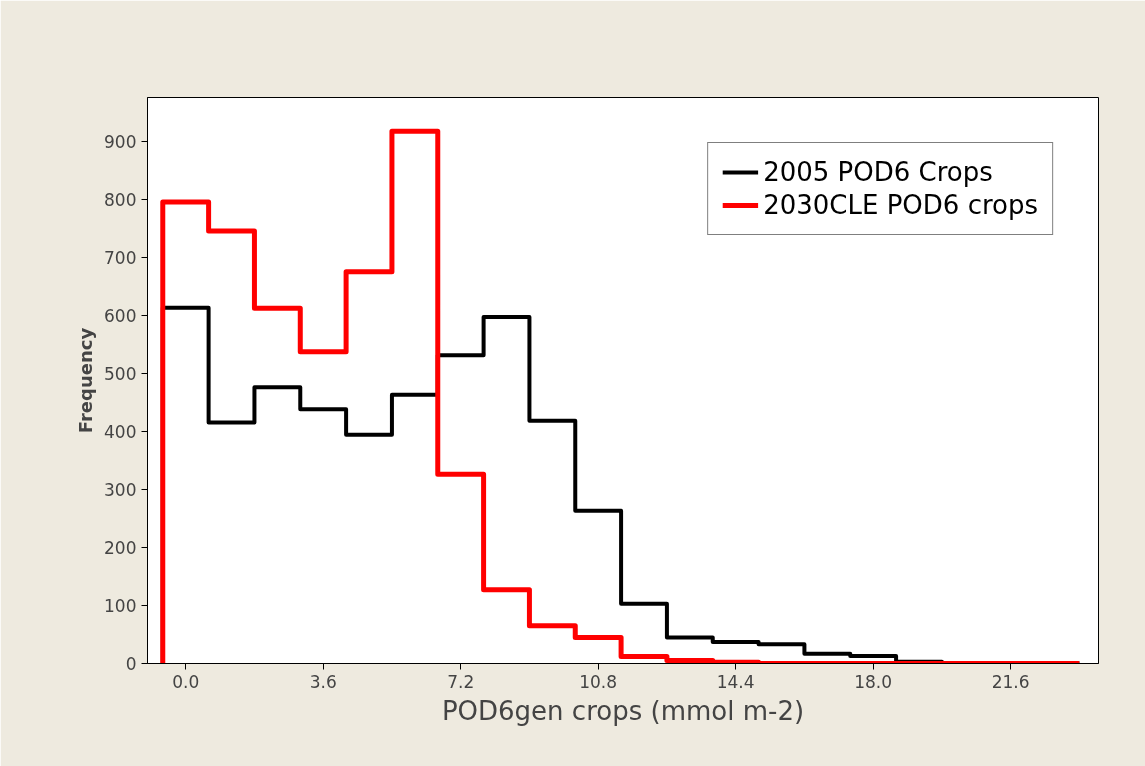 The height and width of the screenshot is (766, 1145). What do you see at coordinates (623, 710) in the screenshot?
I see `x-axis-title: POD6gen crops (mmol m-2)` at bounding box center [623, 710].